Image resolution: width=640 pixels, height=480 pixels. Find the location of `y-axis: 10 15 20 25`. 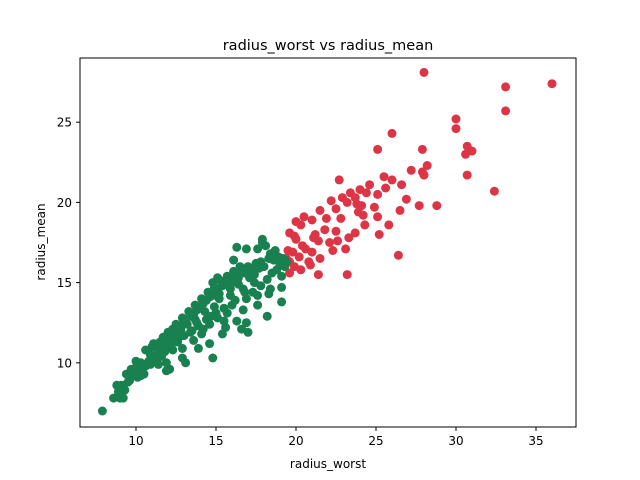

y-axis: 10 15 20 25 is located at coordinates (68, 243).